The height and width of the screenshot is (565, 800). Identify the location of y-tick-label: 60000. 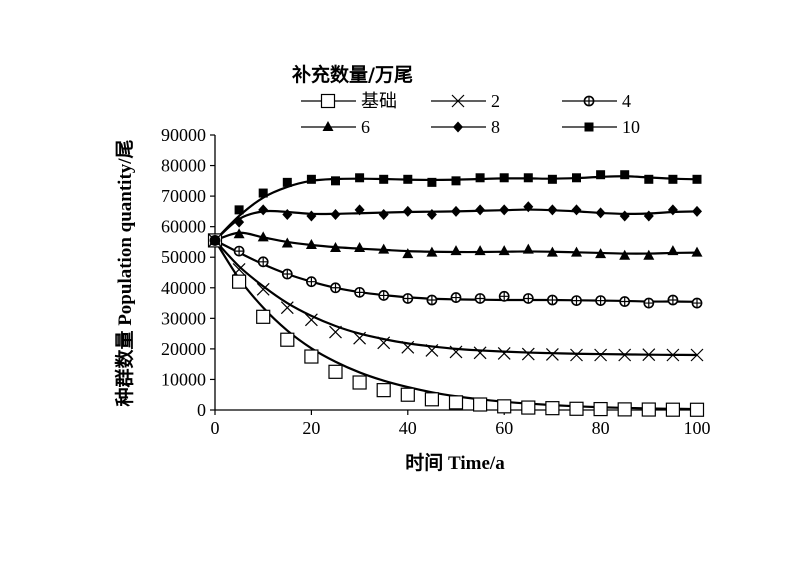
(183, 227).